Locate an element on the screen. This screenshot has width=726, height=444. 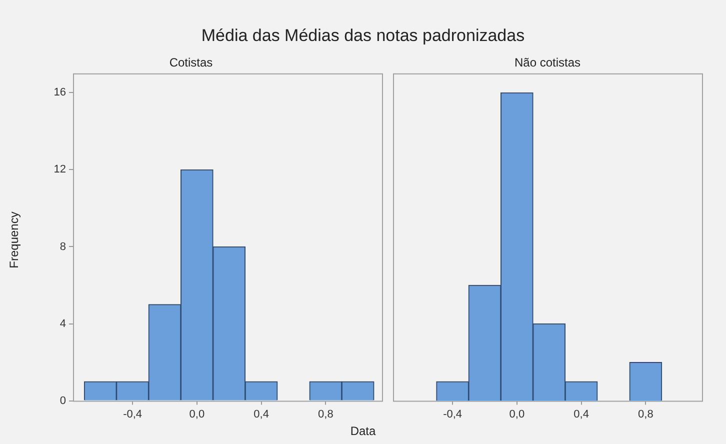
y-tick-label: 8 is located at coordinates (63, 246).